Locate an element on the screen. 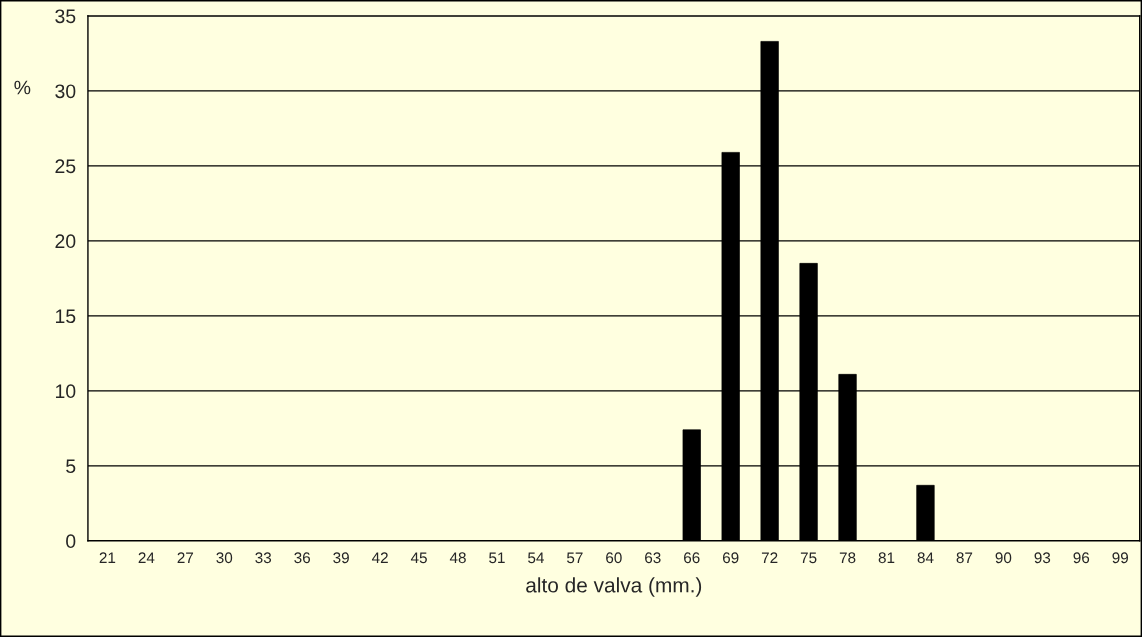 The width and height of the screenshot is (1142, 637). x-tick-label: 87 is located at coordinates (964, 558).